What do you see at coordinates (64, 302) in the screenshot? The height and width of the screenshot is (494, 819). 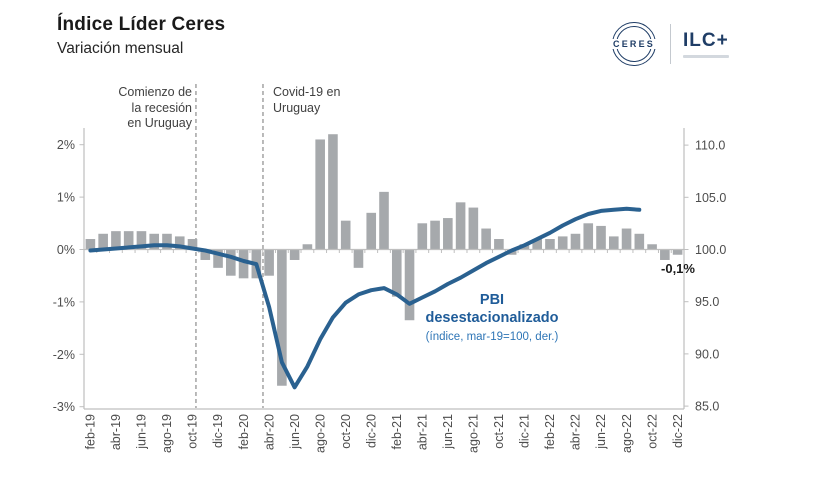 I see `left-axis-label: -1%` at bounding box center [64, 302].